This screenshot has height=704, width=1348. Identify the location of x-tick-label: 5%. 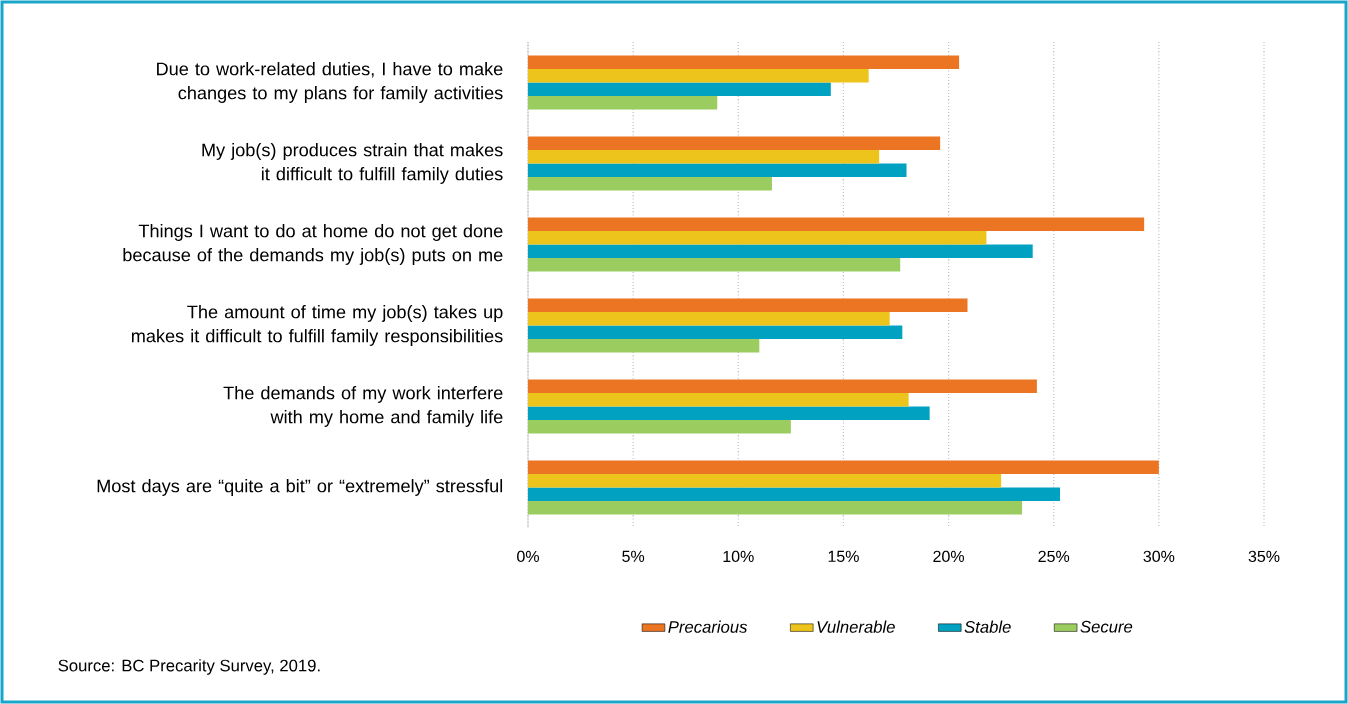
(633, 556).